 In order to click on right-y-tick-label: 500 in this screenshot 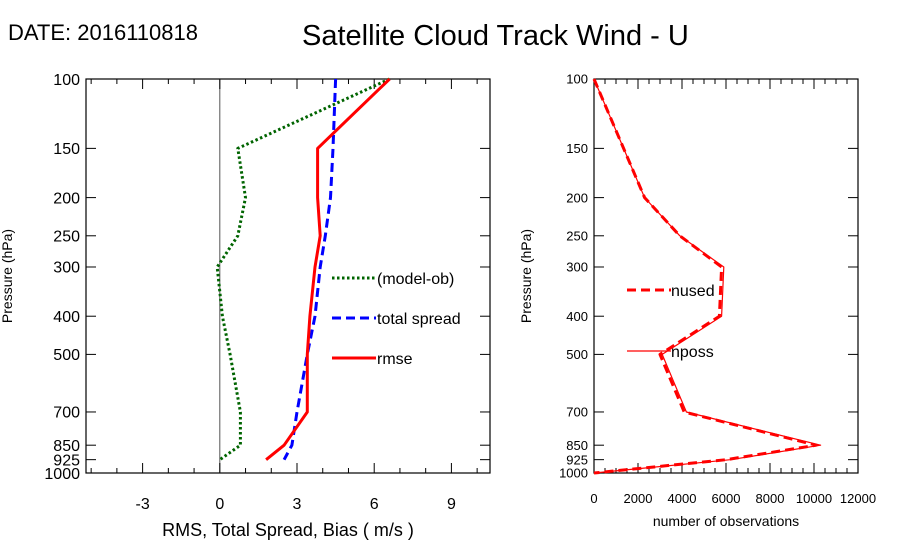, I will do `click(577, 354)`.